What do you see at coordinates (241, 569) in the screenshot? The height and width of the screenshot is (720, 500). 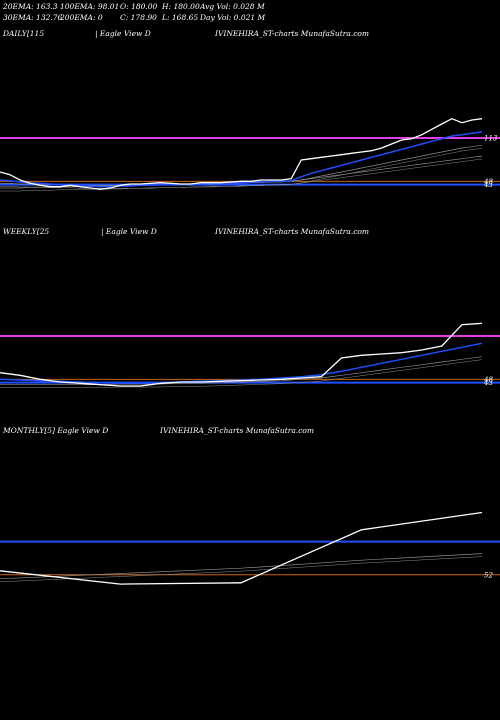 I see `panel-2-series-ema-slow-band` at bounding box center [241, 569].